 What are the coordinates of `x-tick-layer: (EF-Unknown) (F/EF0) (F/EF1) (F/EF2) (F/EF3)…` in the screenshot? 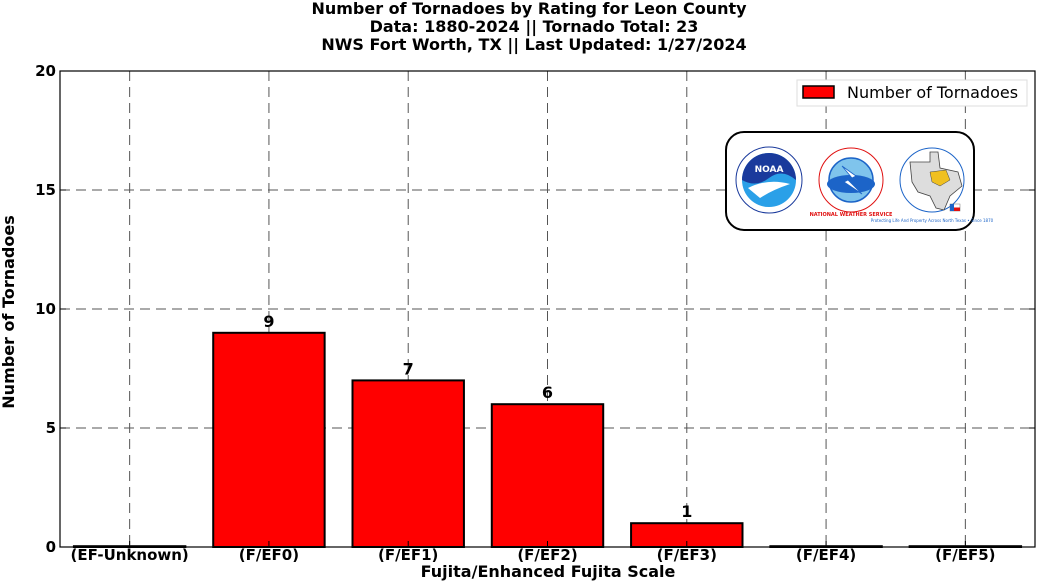 It's located at (533, 552).